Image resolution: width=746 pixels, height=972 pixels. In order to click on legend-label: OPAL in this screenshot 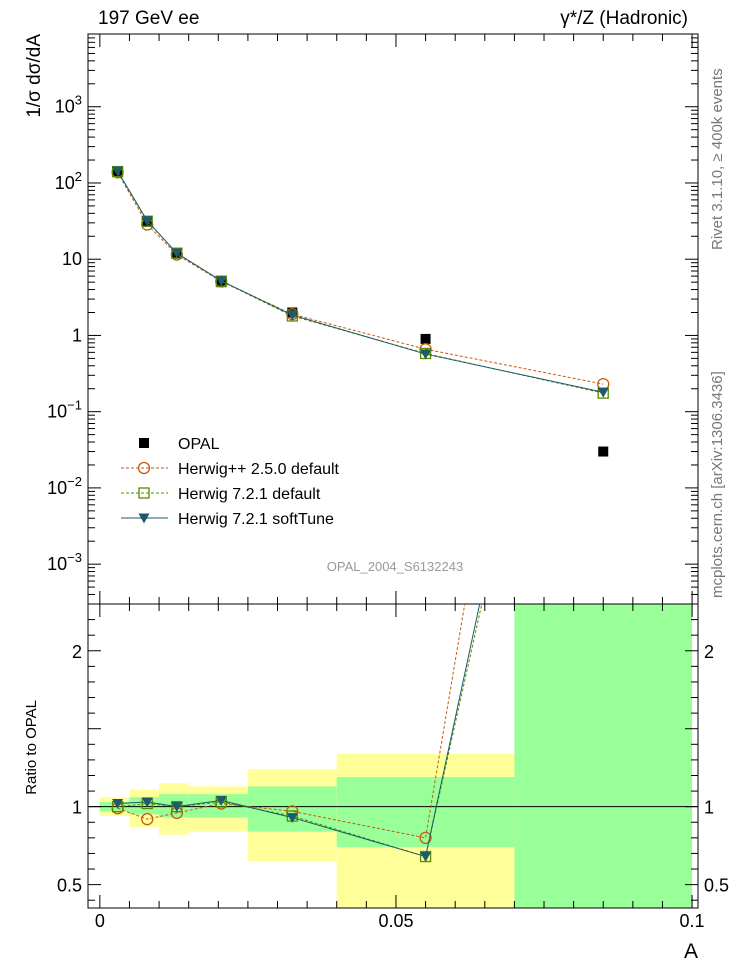, I will do `click(199, 444)`.